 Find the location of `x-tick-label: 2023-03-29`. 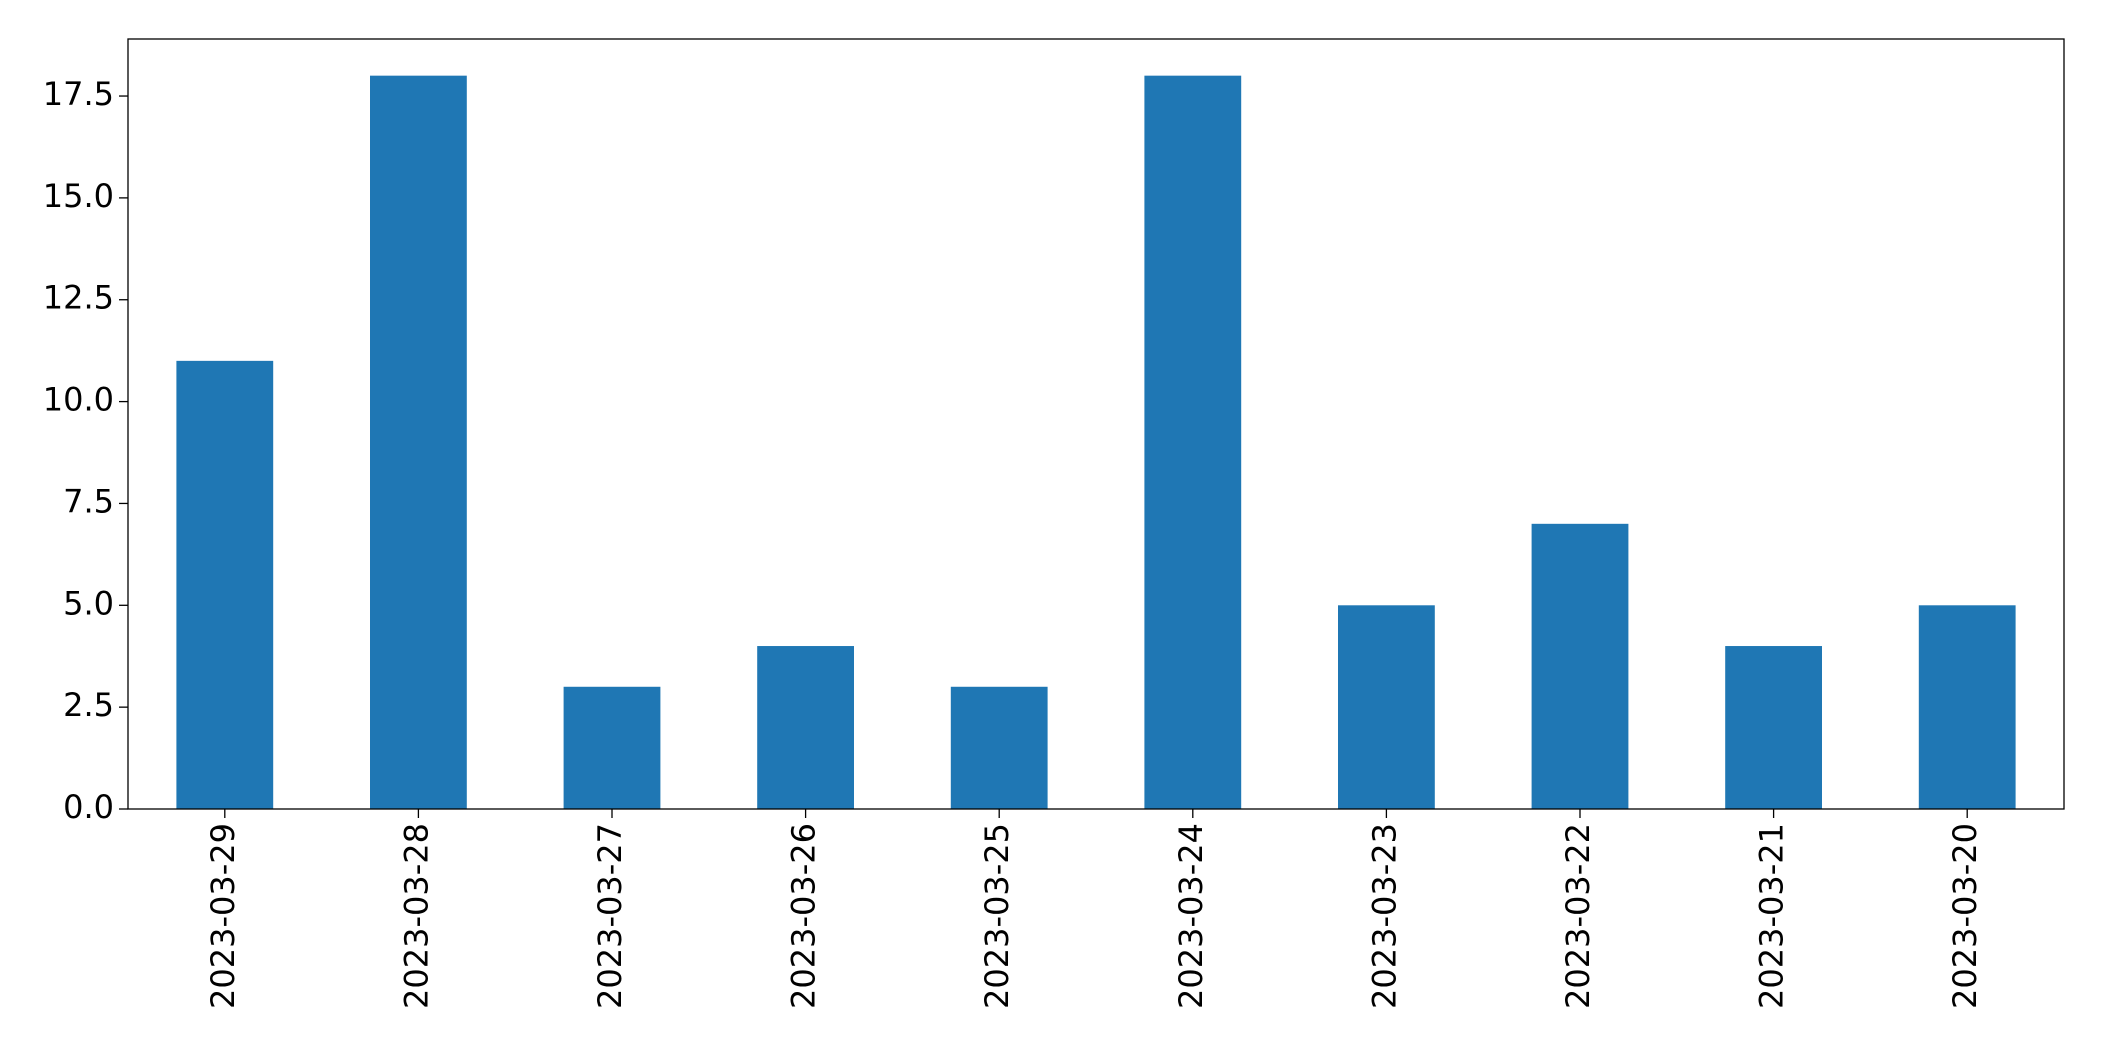

x-tick-label: 2023-03-29 is located at coordinates (223, 916).